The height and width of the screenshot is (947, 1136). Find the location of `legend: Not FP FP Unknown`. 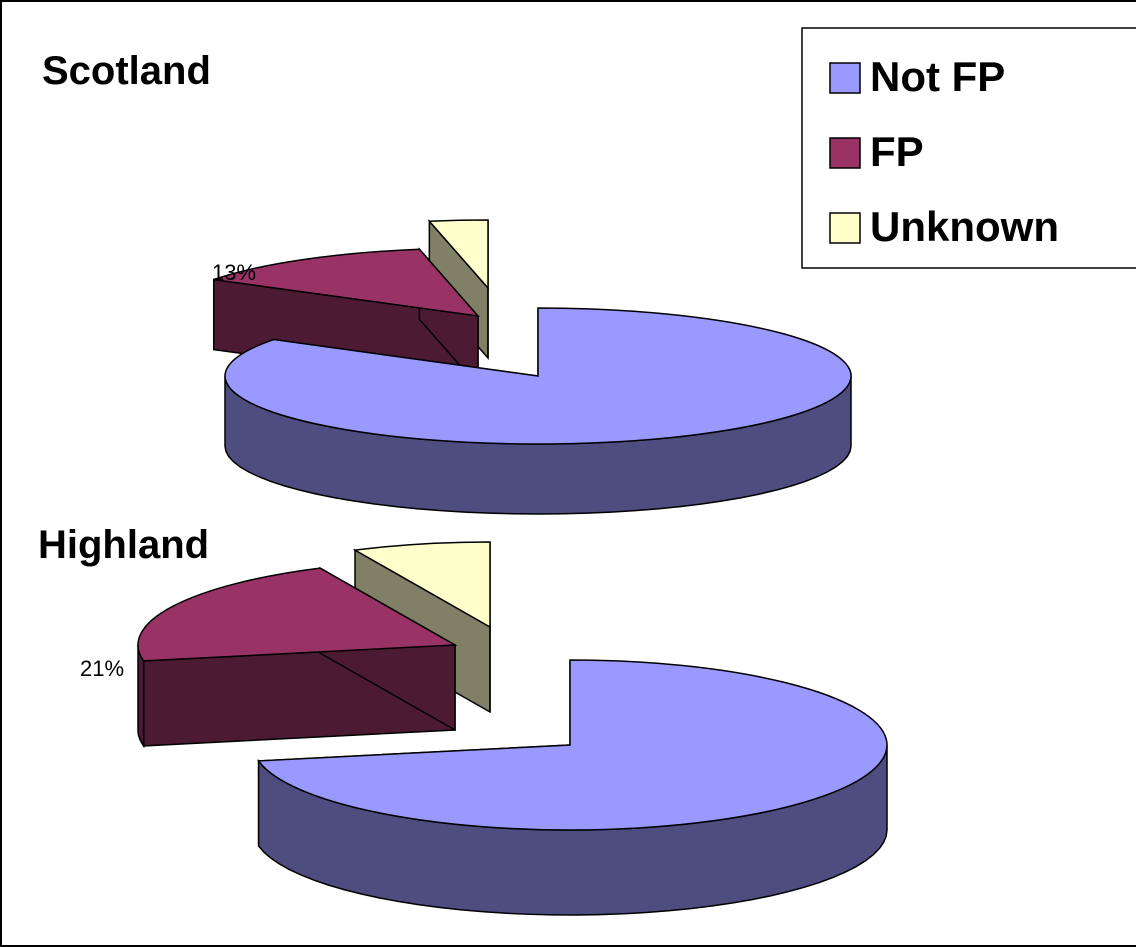

legend: Not FP FP Unknown is located at coordinates (968, 148).